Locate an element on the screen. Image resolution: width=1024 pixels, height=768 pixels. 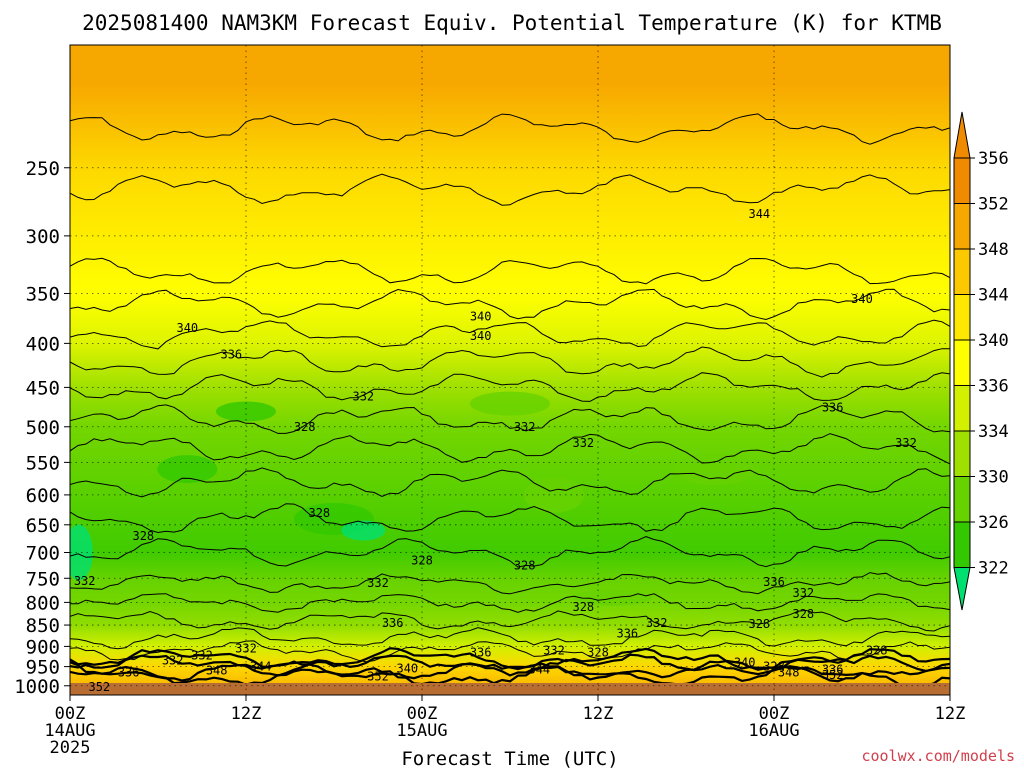
y-tick-label: 300 is located at coordinates (43, 237).